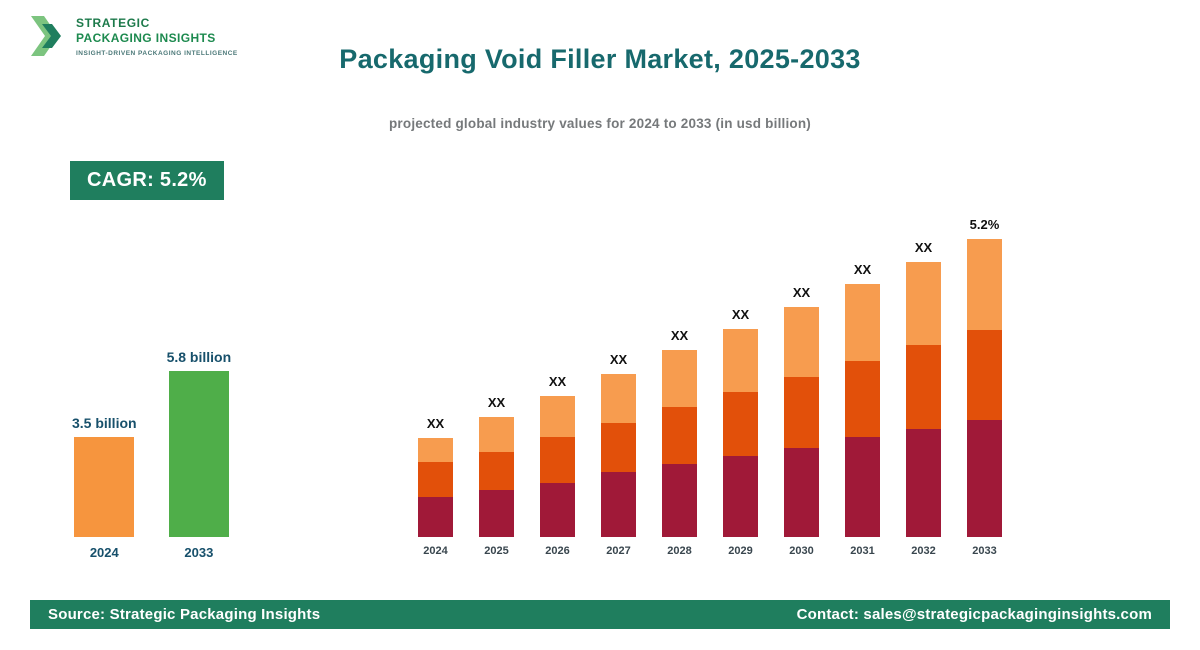 The image size is (1200, 650). Describe the element at coordinates (184, 614) in the screenshot. I see `footer-source: Source: Strategic Packaging Insights` at that location.